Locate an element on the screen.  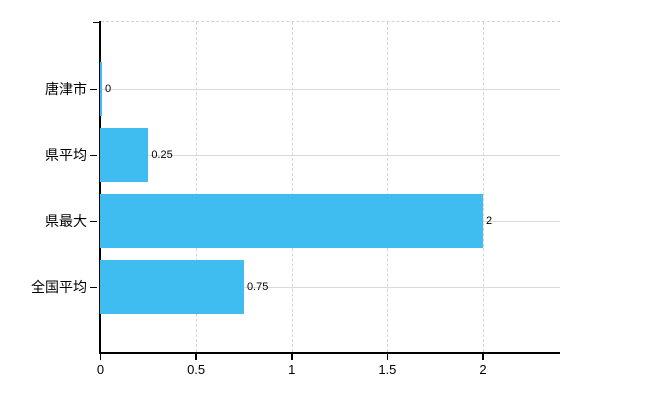
x-axis-tick-label: 0.5 is located at coordinates (196, 369).